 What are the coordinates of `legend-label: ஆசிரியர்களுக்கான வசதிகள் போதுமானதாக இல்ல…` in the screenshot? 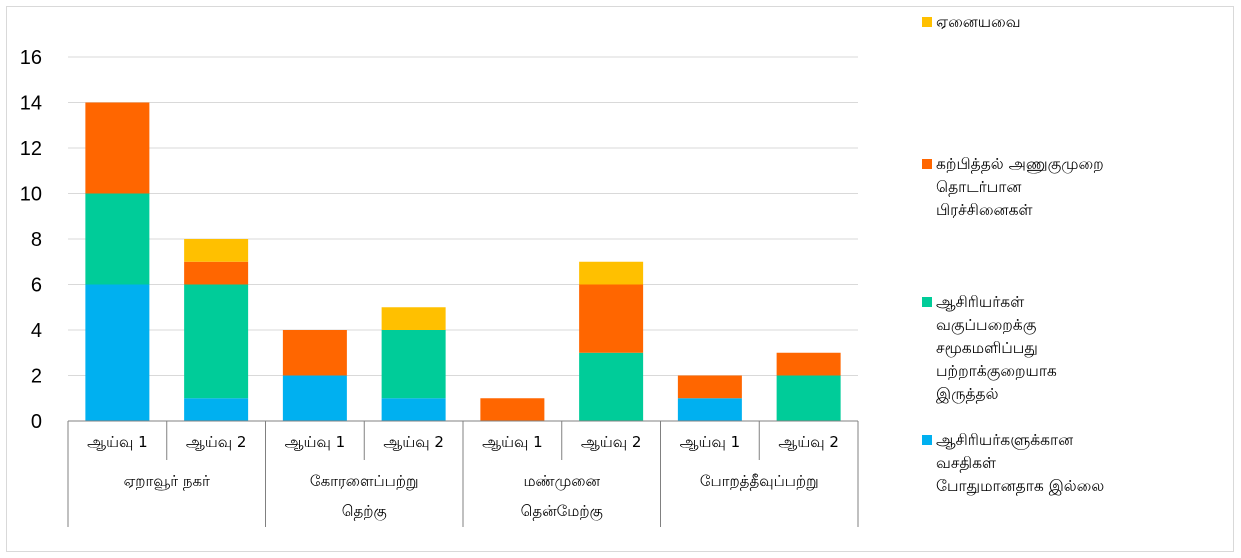 It's located at (1020, 463).